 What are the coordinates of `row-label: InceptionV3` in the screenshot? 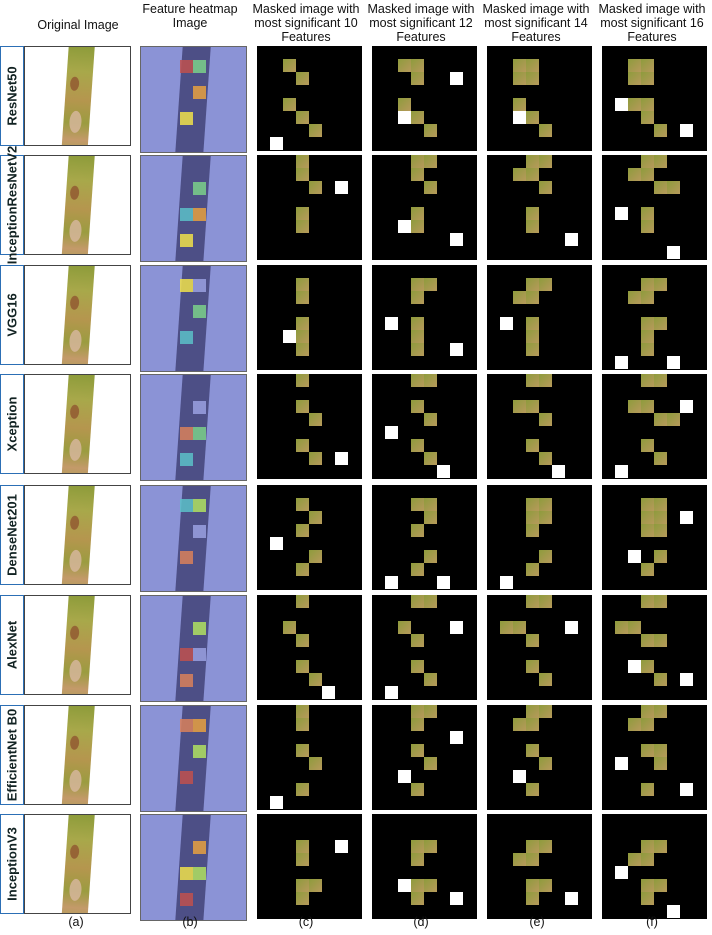 It's located at (12, 864).